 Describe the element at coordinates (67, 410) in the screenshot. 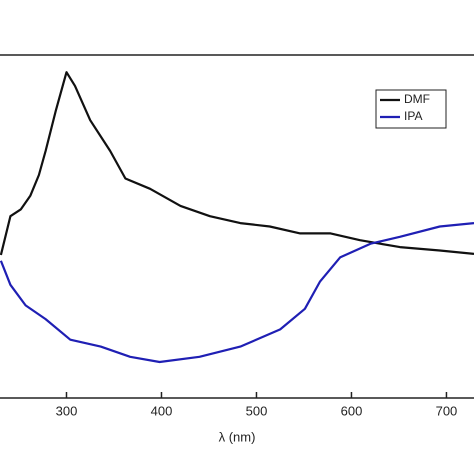

I see `x-tick-label: 300` at that location.